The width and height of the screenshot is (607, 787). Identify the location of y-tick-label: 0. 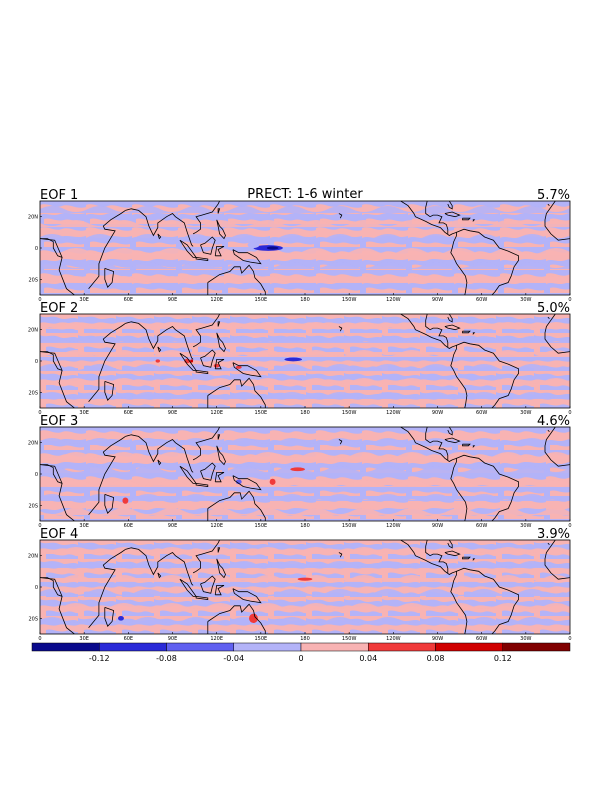
(36, 588).